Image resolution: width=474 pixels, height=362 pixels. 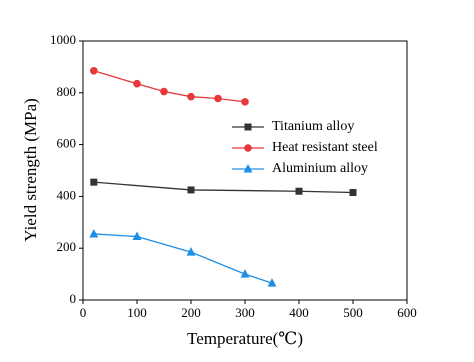 I want to click on y-tick-label: 600, so click(x=67, y=143).